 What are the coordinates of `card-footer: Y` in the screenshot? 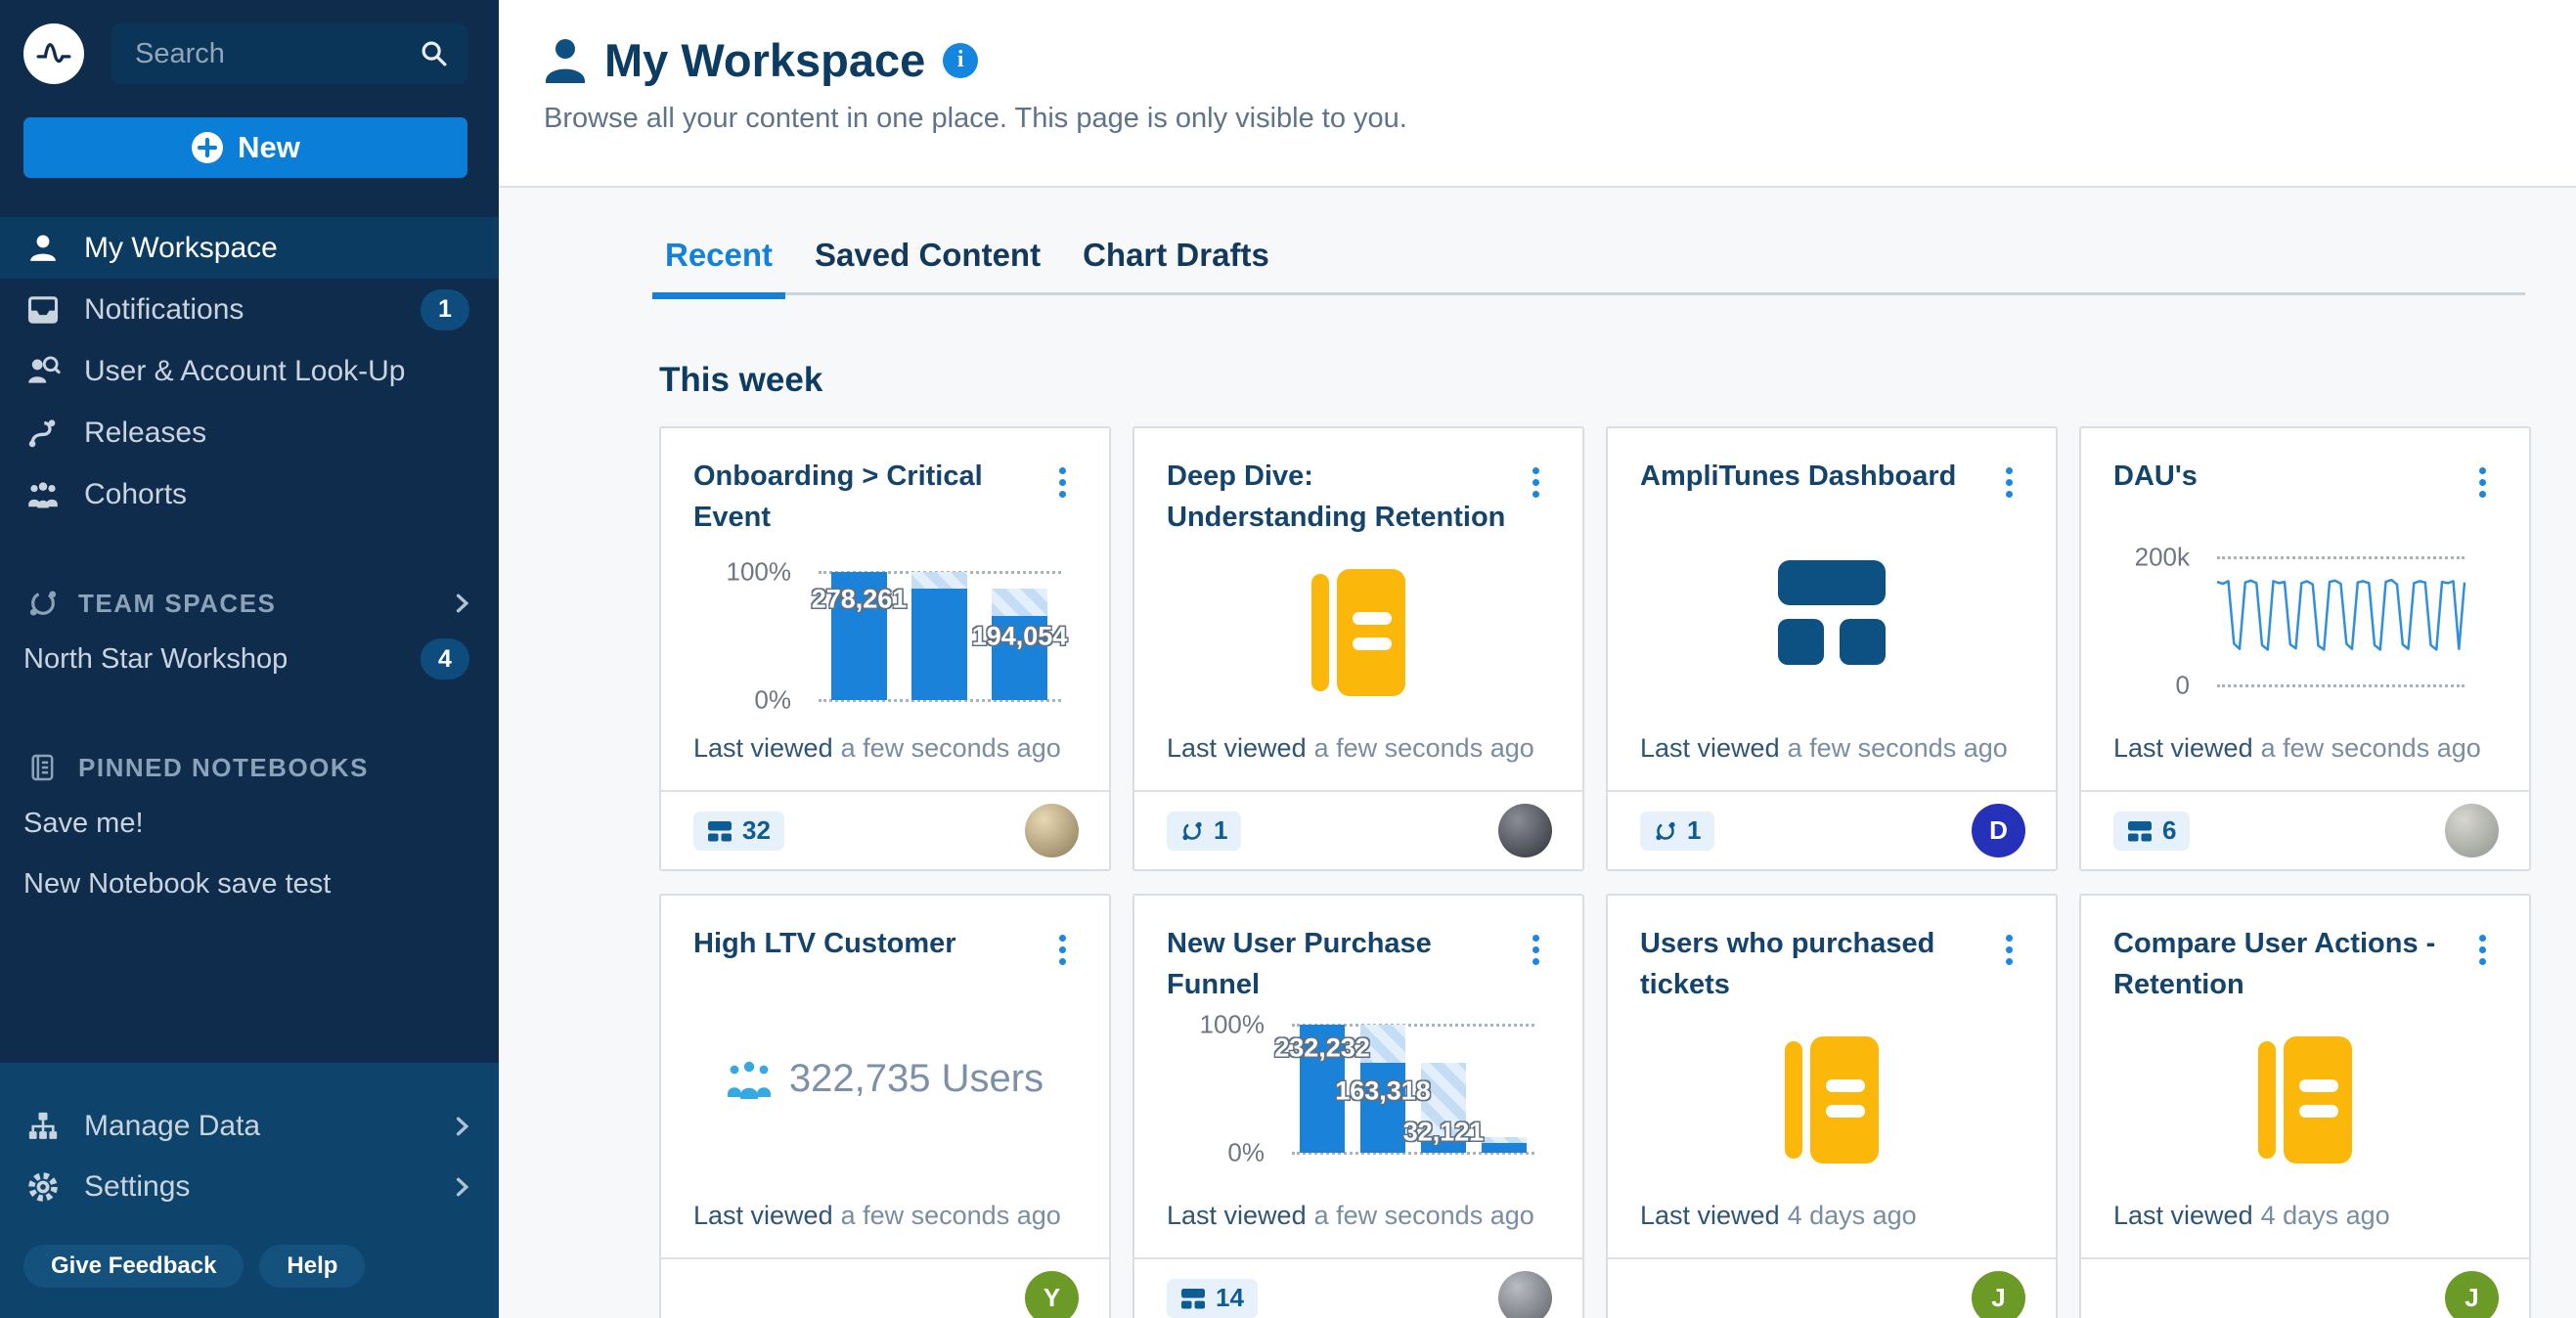 It's located at (885, 1287).